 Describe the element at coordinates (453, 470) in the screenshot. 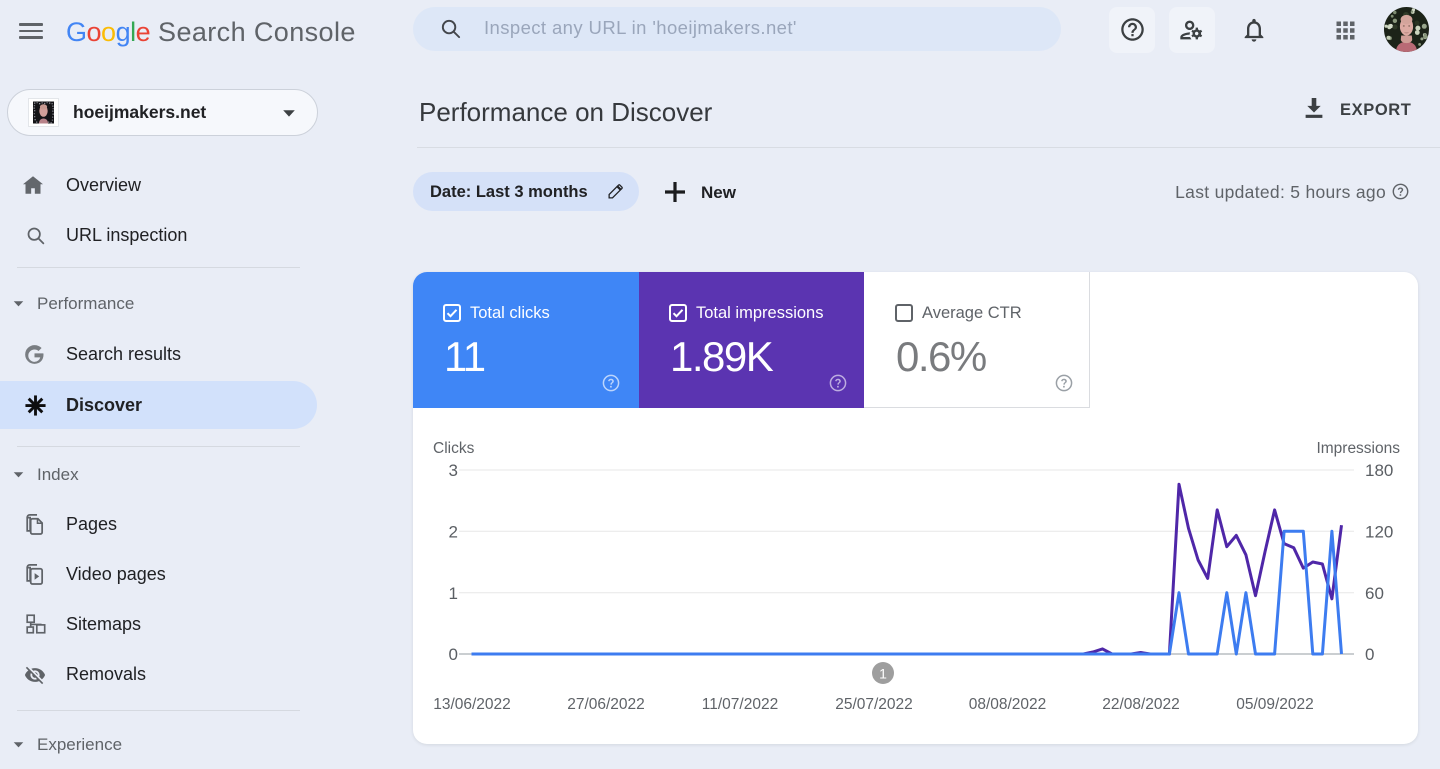

I see `svg-text: 3` at that location.